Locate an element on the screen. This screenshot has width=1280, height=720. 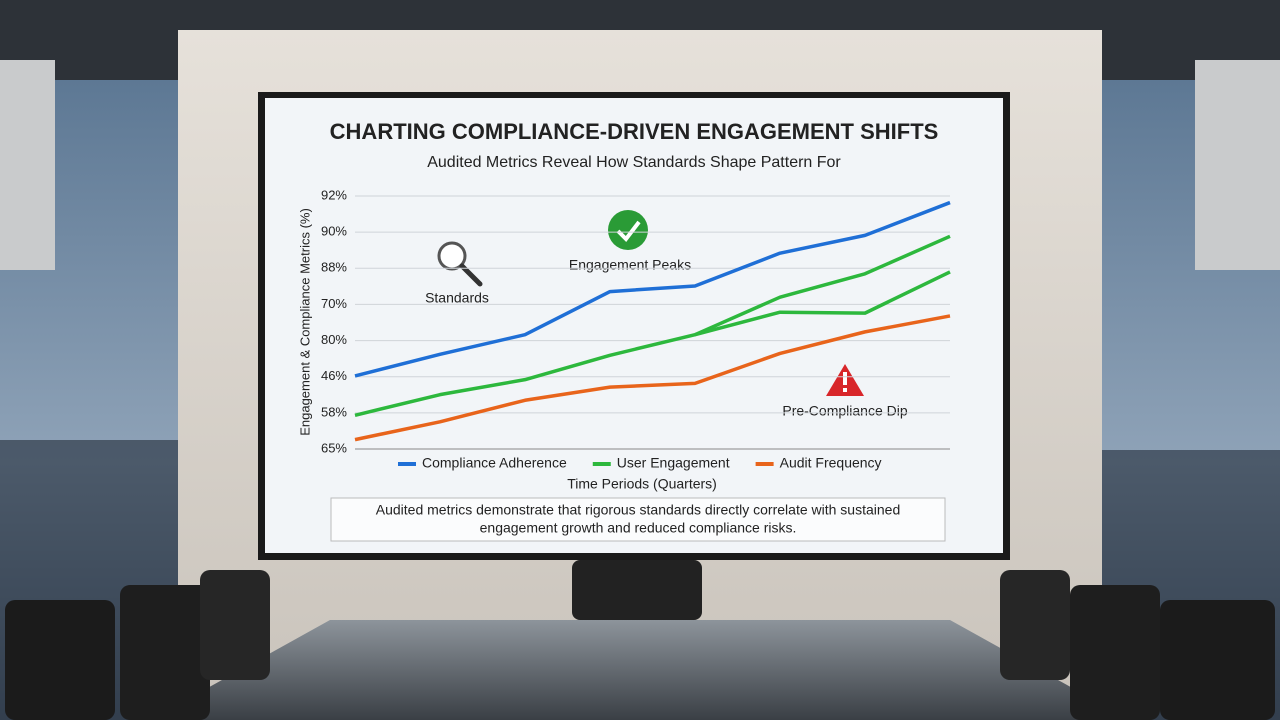
annotation: Pre-Compliance Dip is located at coordinates (844, 411).